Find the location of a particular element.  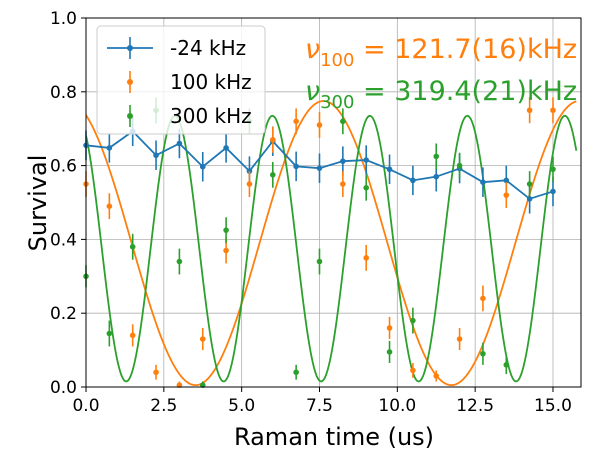

annotation-subscript: 100 is located at coordinates (337, 60).